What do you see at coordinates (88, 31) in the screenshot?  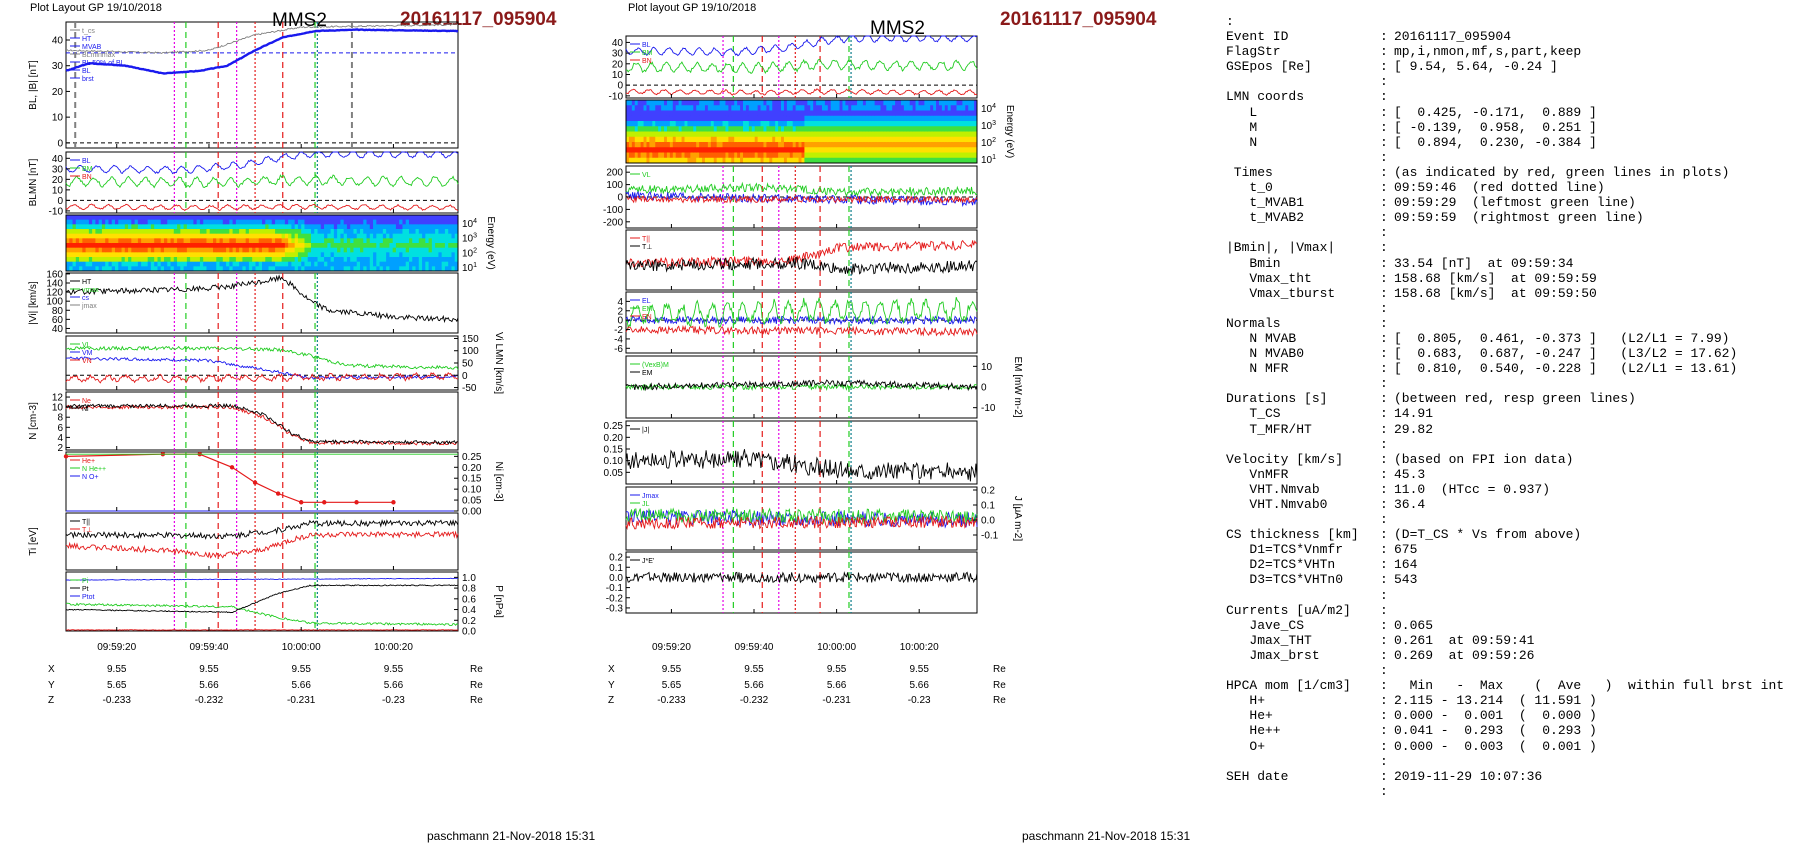 I see `legend-label: t_cs` at bounding box center [88, 31].